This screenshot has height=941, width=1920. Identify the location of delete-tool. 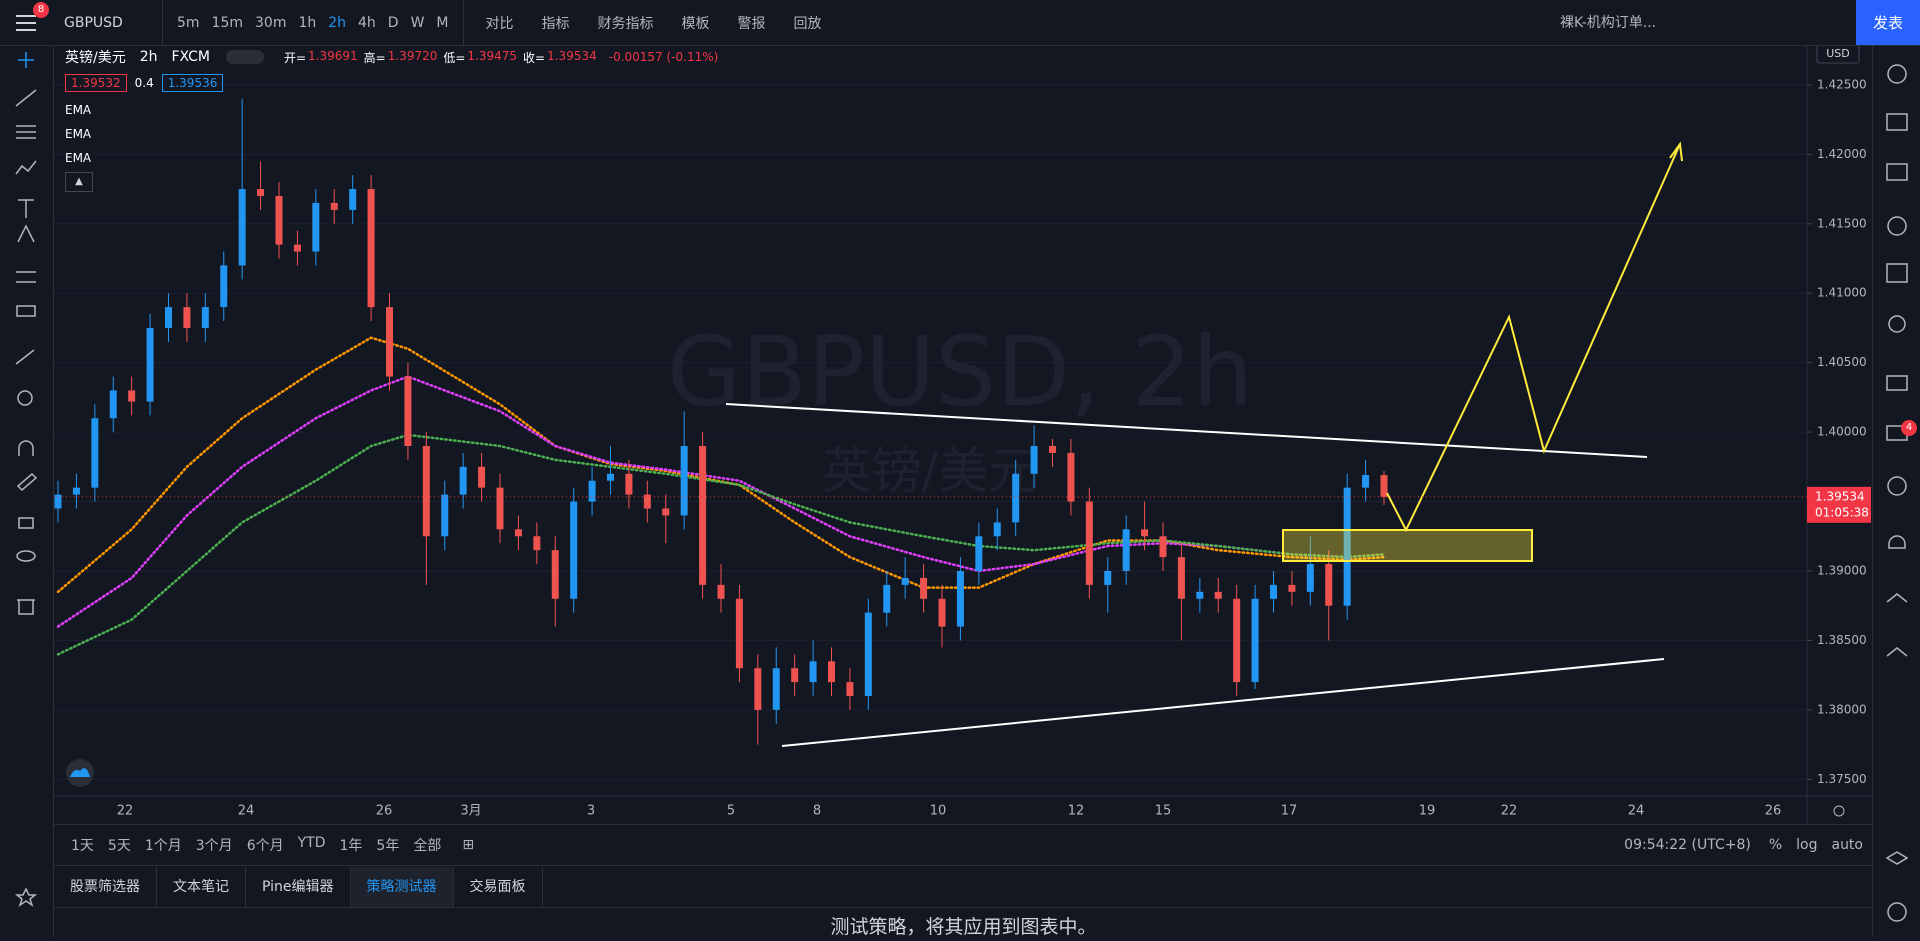
(26, 607).